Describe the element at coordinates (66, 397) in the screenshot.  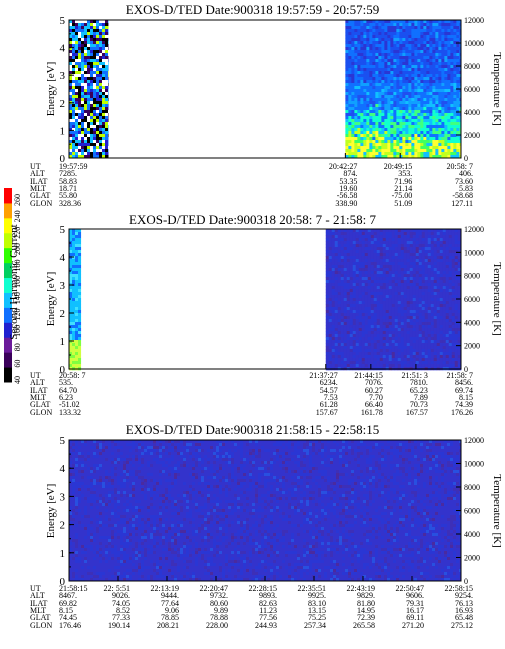
I see `info-value: 6.23` at that location.